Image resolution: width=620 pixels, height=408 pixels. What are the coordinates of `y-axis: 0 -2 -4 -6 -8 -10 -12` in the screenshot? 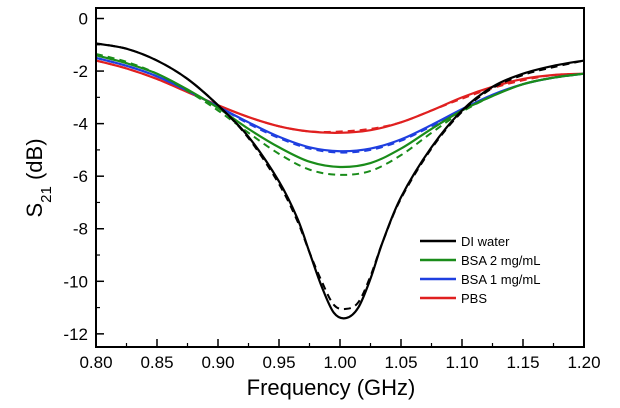 It's located at (83, 177).